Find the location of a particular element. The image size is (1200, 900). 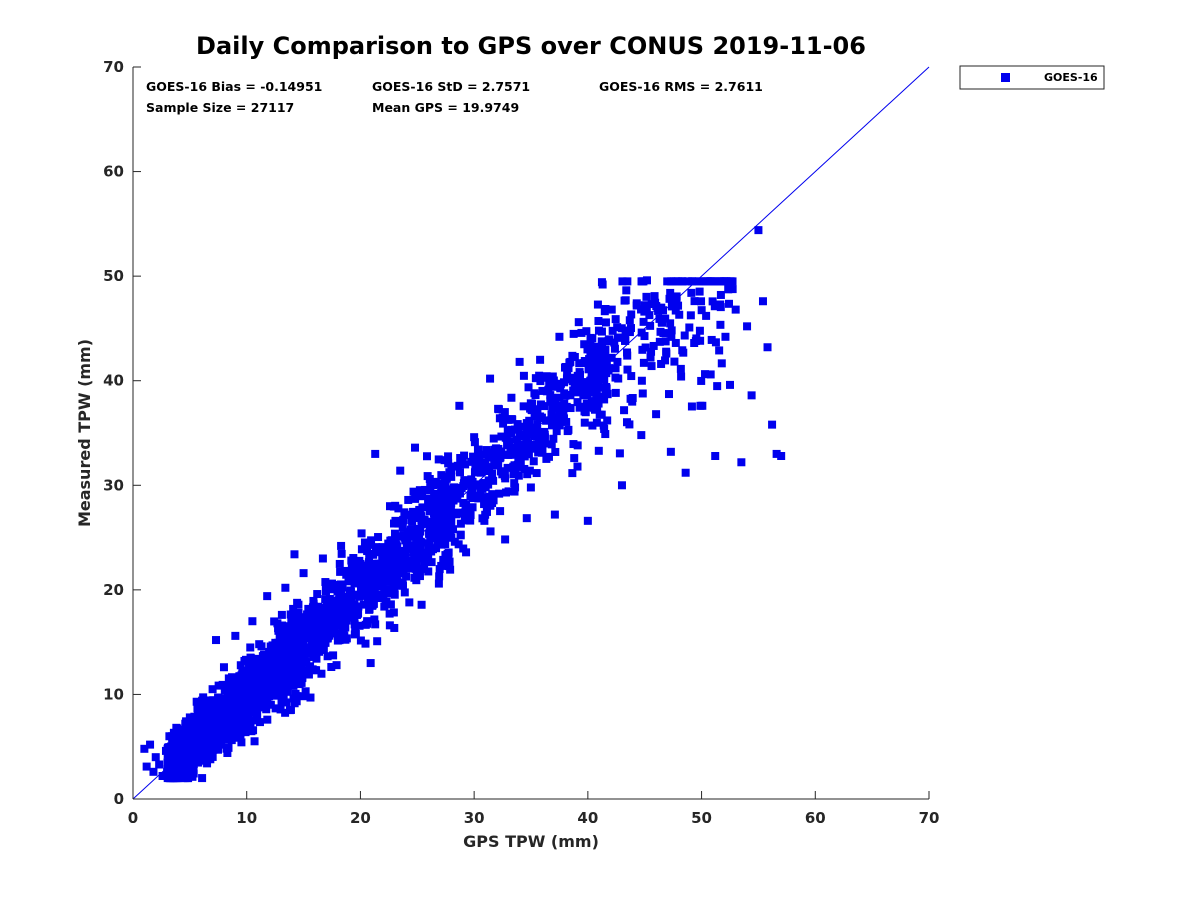

legend-label-goes16: GOES-16 is located at coordinates (1071, 77).